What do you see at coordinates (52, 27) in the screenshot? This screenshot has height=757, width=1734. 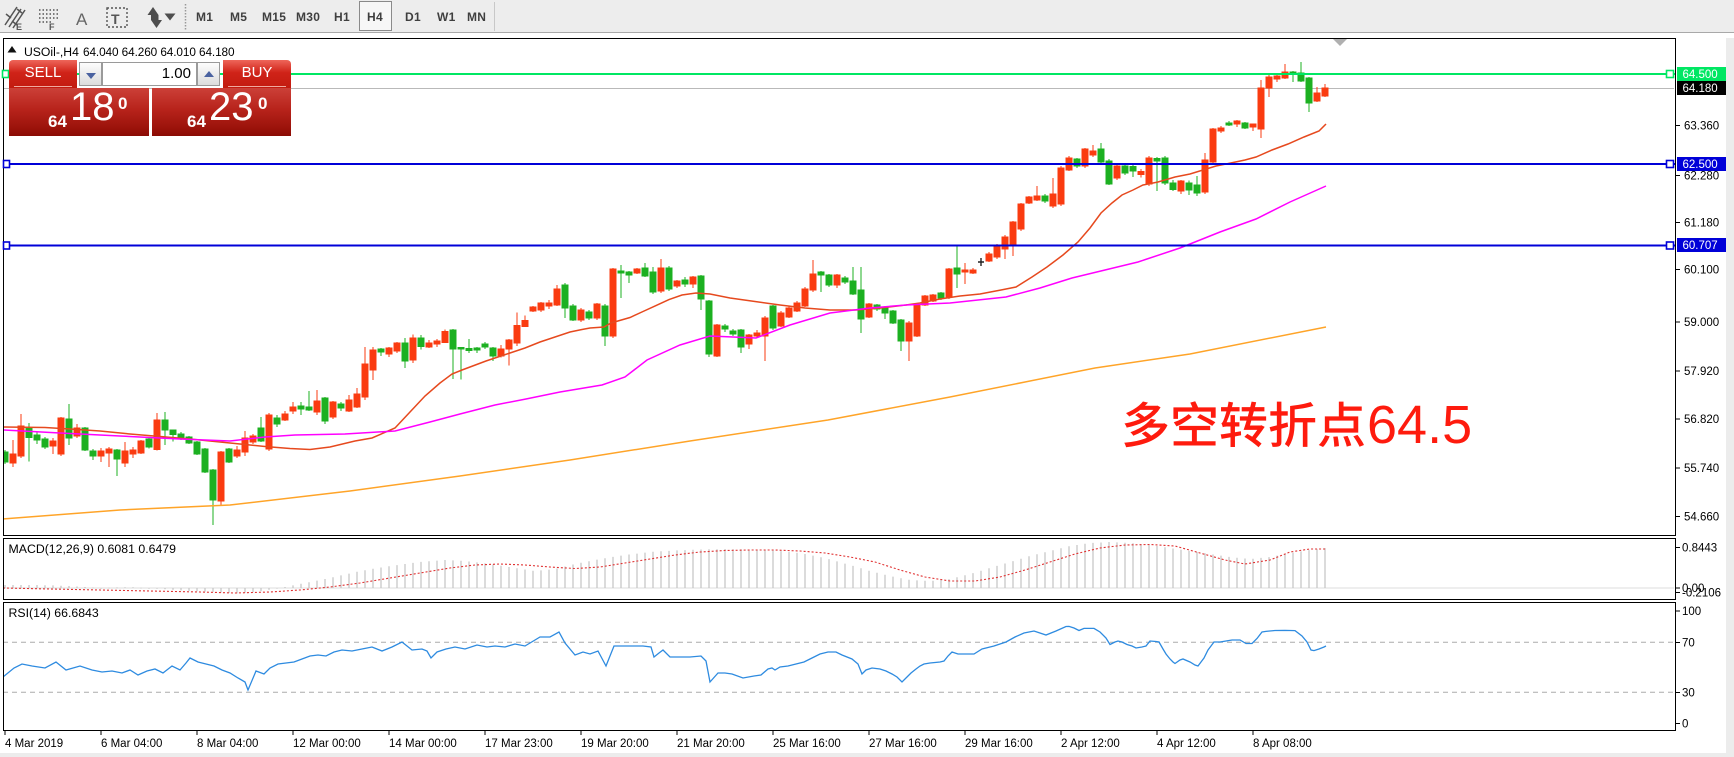 I see `svg-text: F` at bounding box center [52, 27].